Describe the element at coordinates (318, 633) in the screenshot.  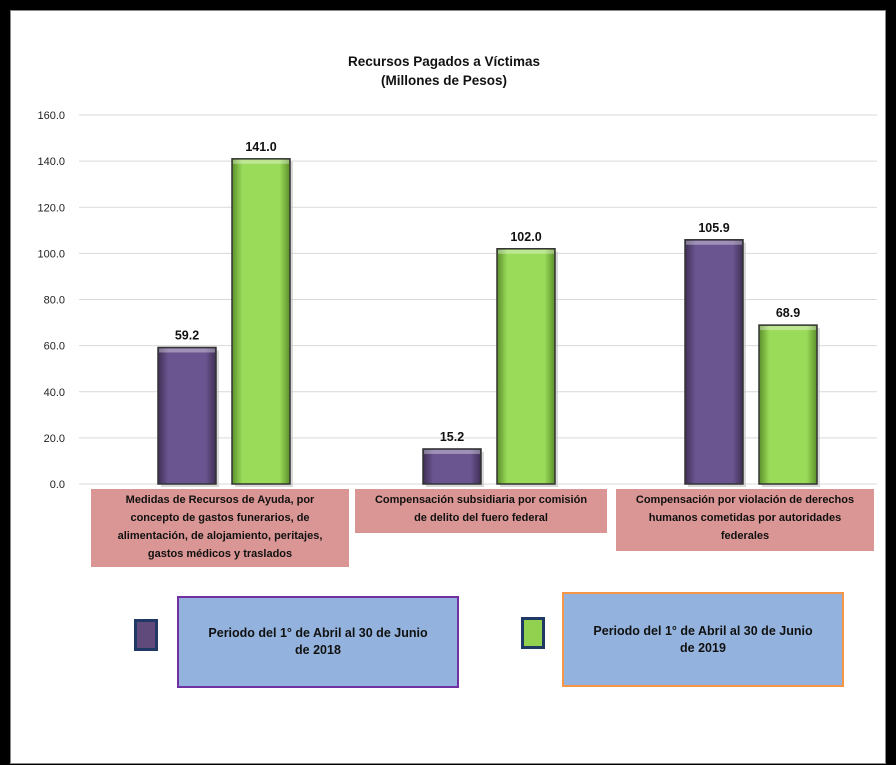
I see `legend-label-2018-line1: Periodo del 1° de Abril al 30 de Junio` at that location.